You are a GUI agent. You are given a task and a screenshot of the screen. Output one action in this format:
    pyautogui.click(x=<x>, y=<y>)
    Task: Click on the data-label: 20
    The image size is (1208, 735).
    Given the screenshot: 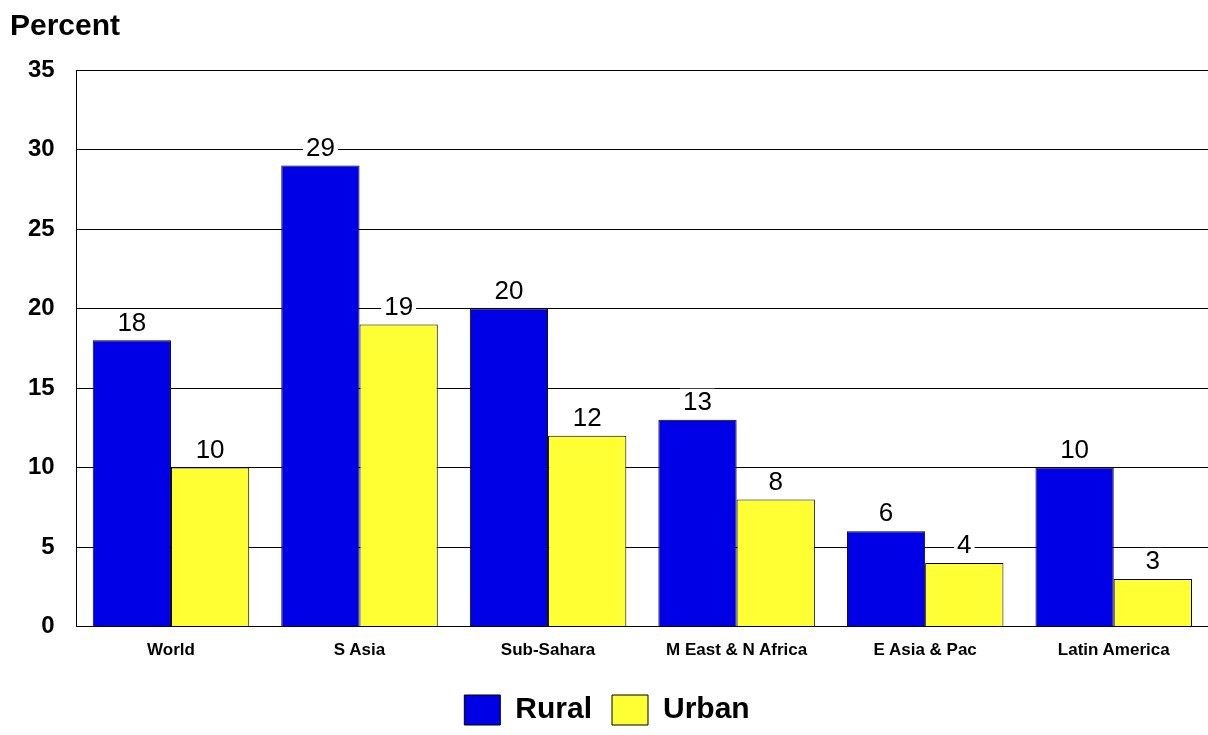 What is the action you would take?
    pyautogui.click(x=509, y=289)
    